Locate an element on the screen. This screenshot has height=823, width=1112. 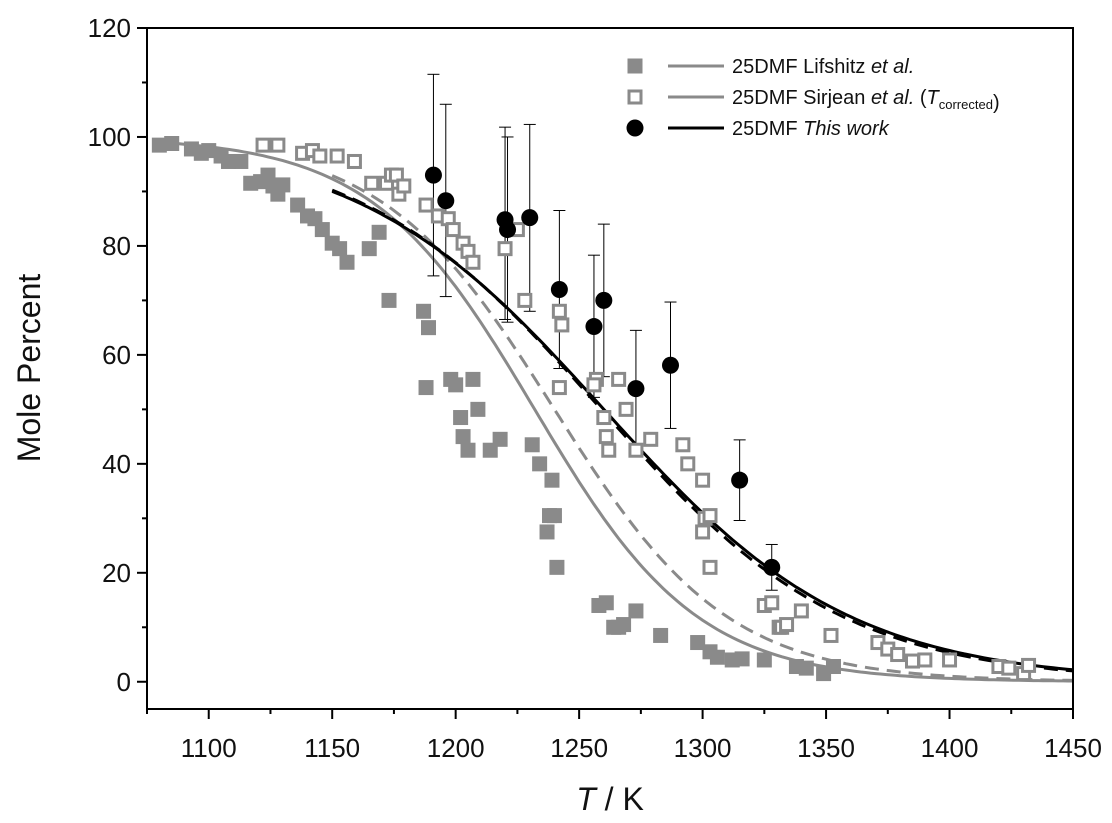
x-axis-title-symbol: T is located at coordinates (587, 799).